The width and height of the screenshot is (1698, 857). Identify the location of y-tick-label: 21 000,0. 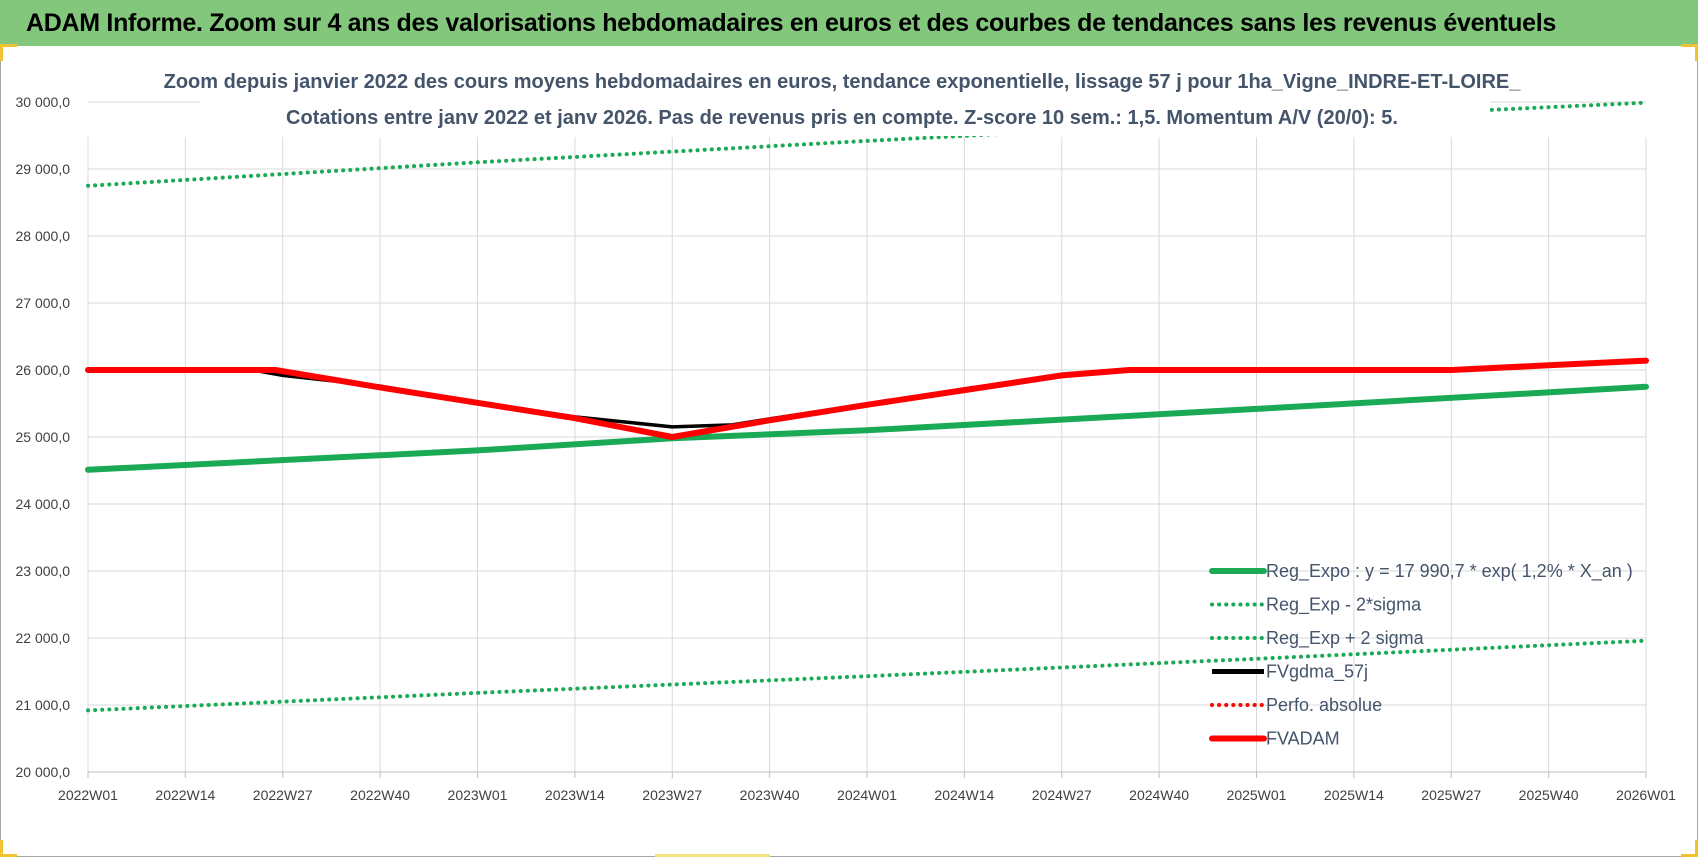
(43, 705).